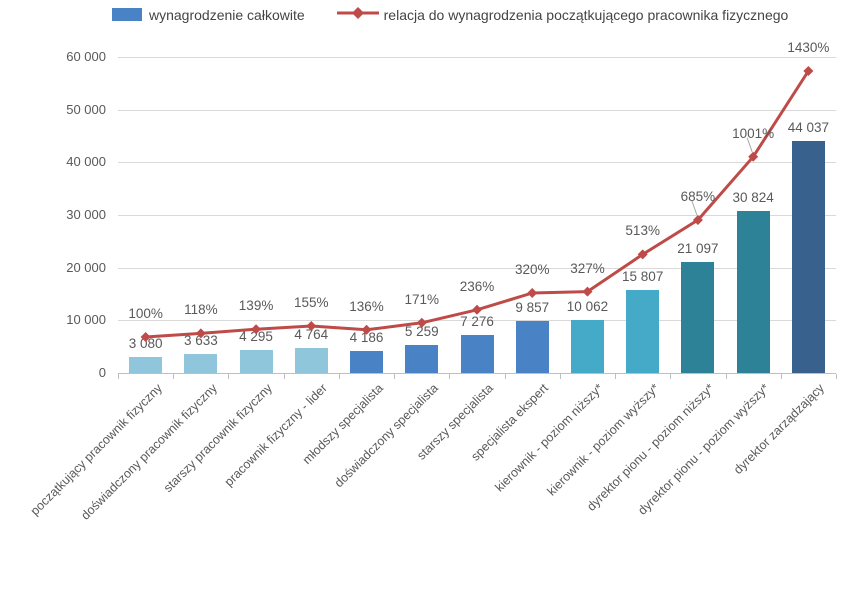 Image resolution: width=853 pixels, height=604 pixels. Describe the element at coordinates (642, 231) in the screenshot. I see `line-percent-label: 513%` at that location.